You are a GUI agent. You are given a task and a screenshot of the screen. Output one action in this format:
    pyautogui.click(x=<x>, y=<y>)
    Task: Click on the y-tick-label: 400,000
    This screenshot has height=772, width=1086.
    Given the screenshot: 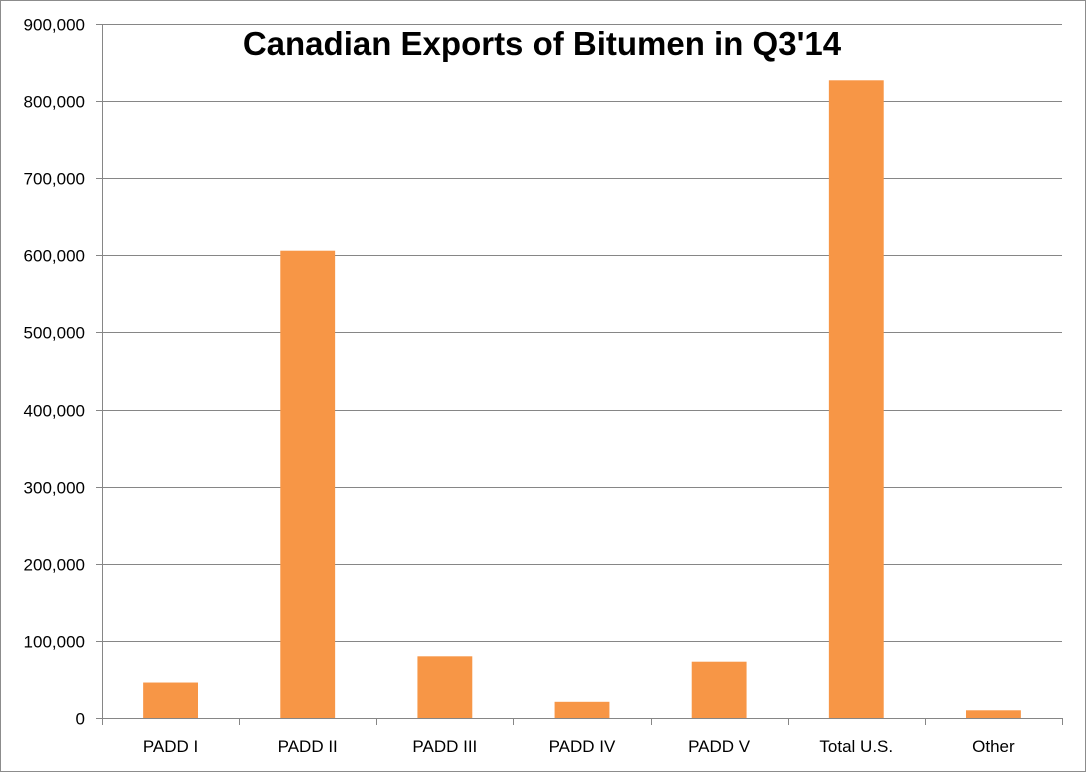 What is the action you would take?
    pyautogui.click(x=54, y=411)
    